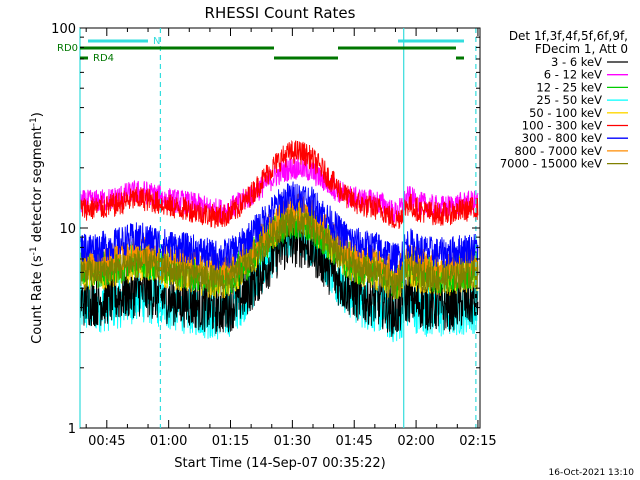  I want to click on legend-label-5: 100 - 300 keV, so click(562, 126).